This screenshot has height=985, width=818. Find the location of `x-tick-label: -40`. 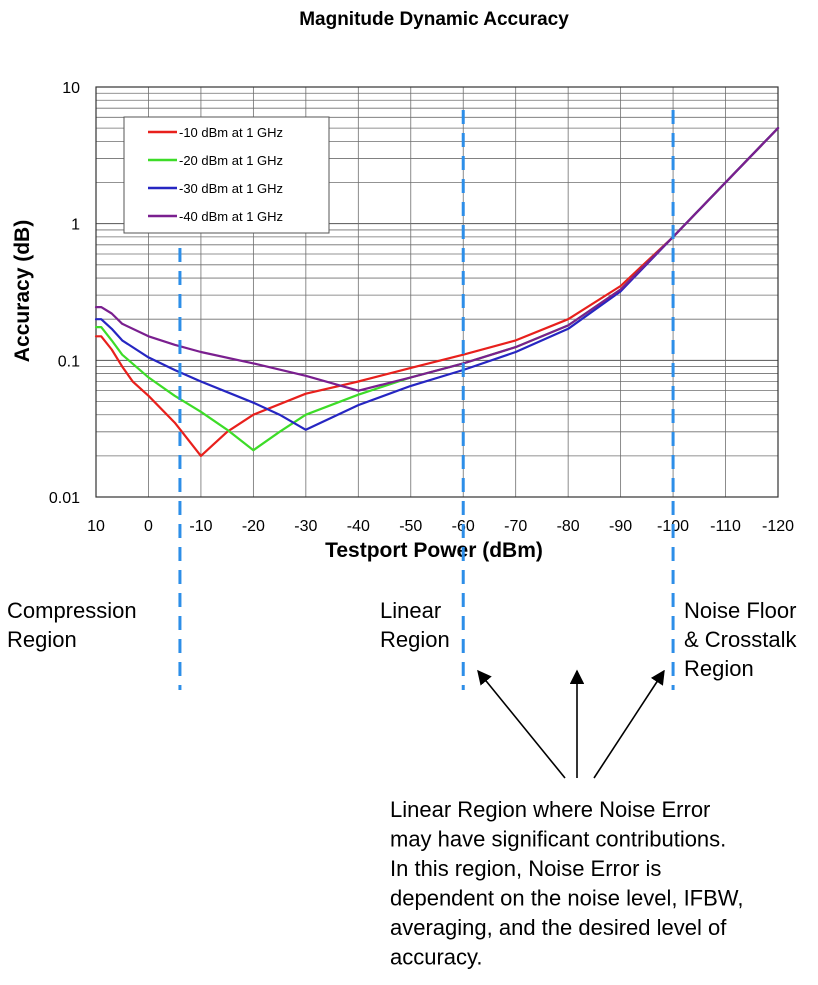

x-tick-label: -40 is located at coordinates (358, 526).